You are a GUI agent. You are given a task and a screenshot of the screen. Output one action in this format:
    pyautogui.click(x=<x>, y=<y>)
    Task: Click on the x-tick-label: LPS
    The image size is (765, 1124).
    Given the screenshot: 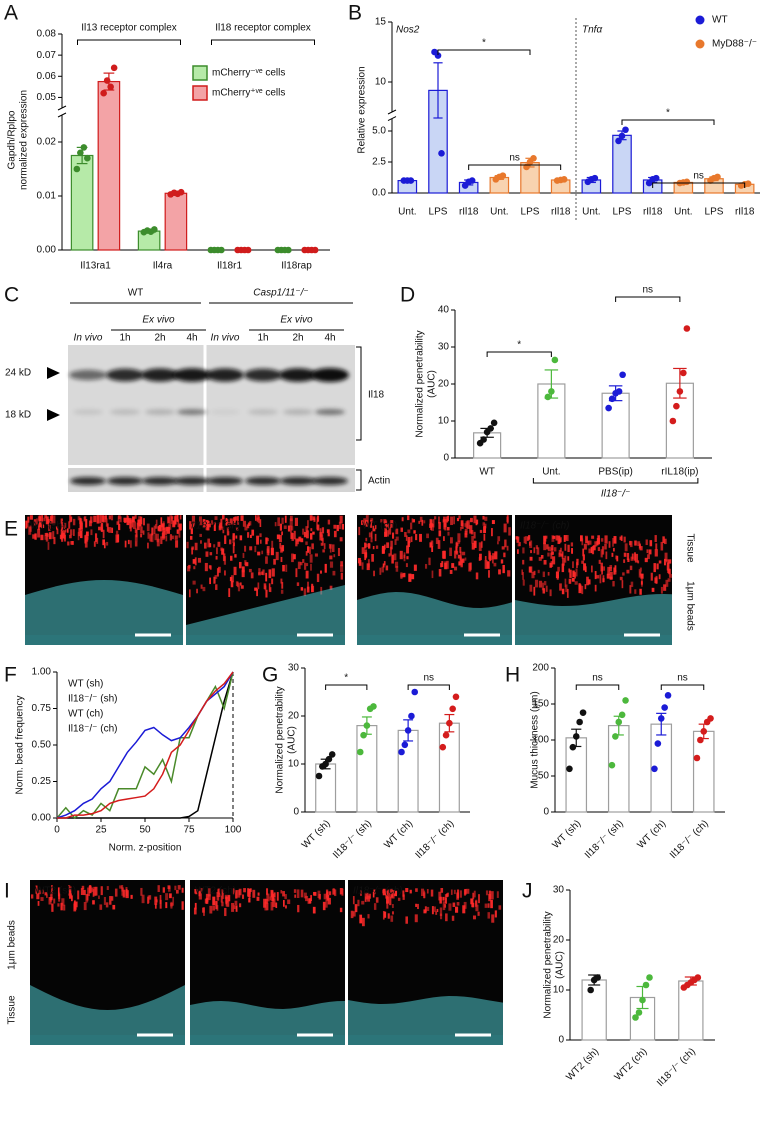 What is the action you would take?
    pyautogui.click(x=622, y=212)
    